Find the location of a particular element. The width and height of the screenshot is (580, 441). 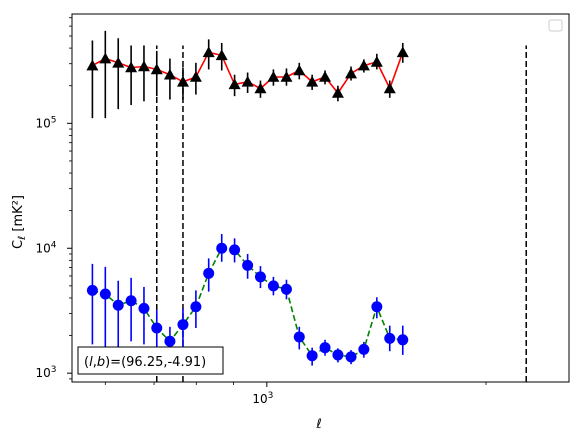

y-tick-label: 104 is located at coordinates (45, 247).